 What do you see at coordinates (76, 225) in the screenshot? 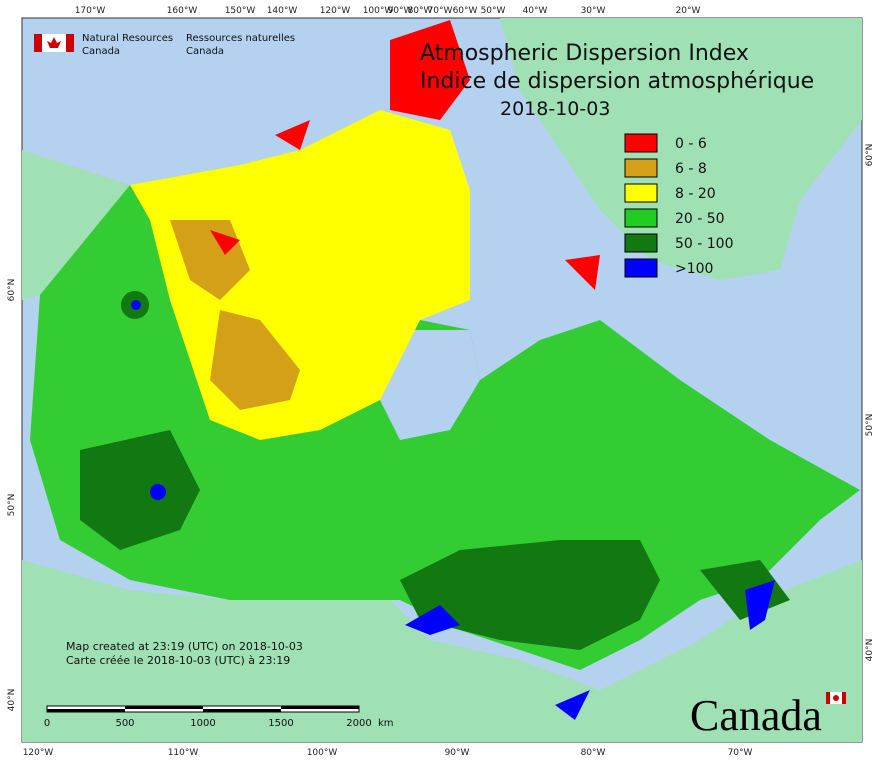
I see `alaska` at bounding box center [76, 225].